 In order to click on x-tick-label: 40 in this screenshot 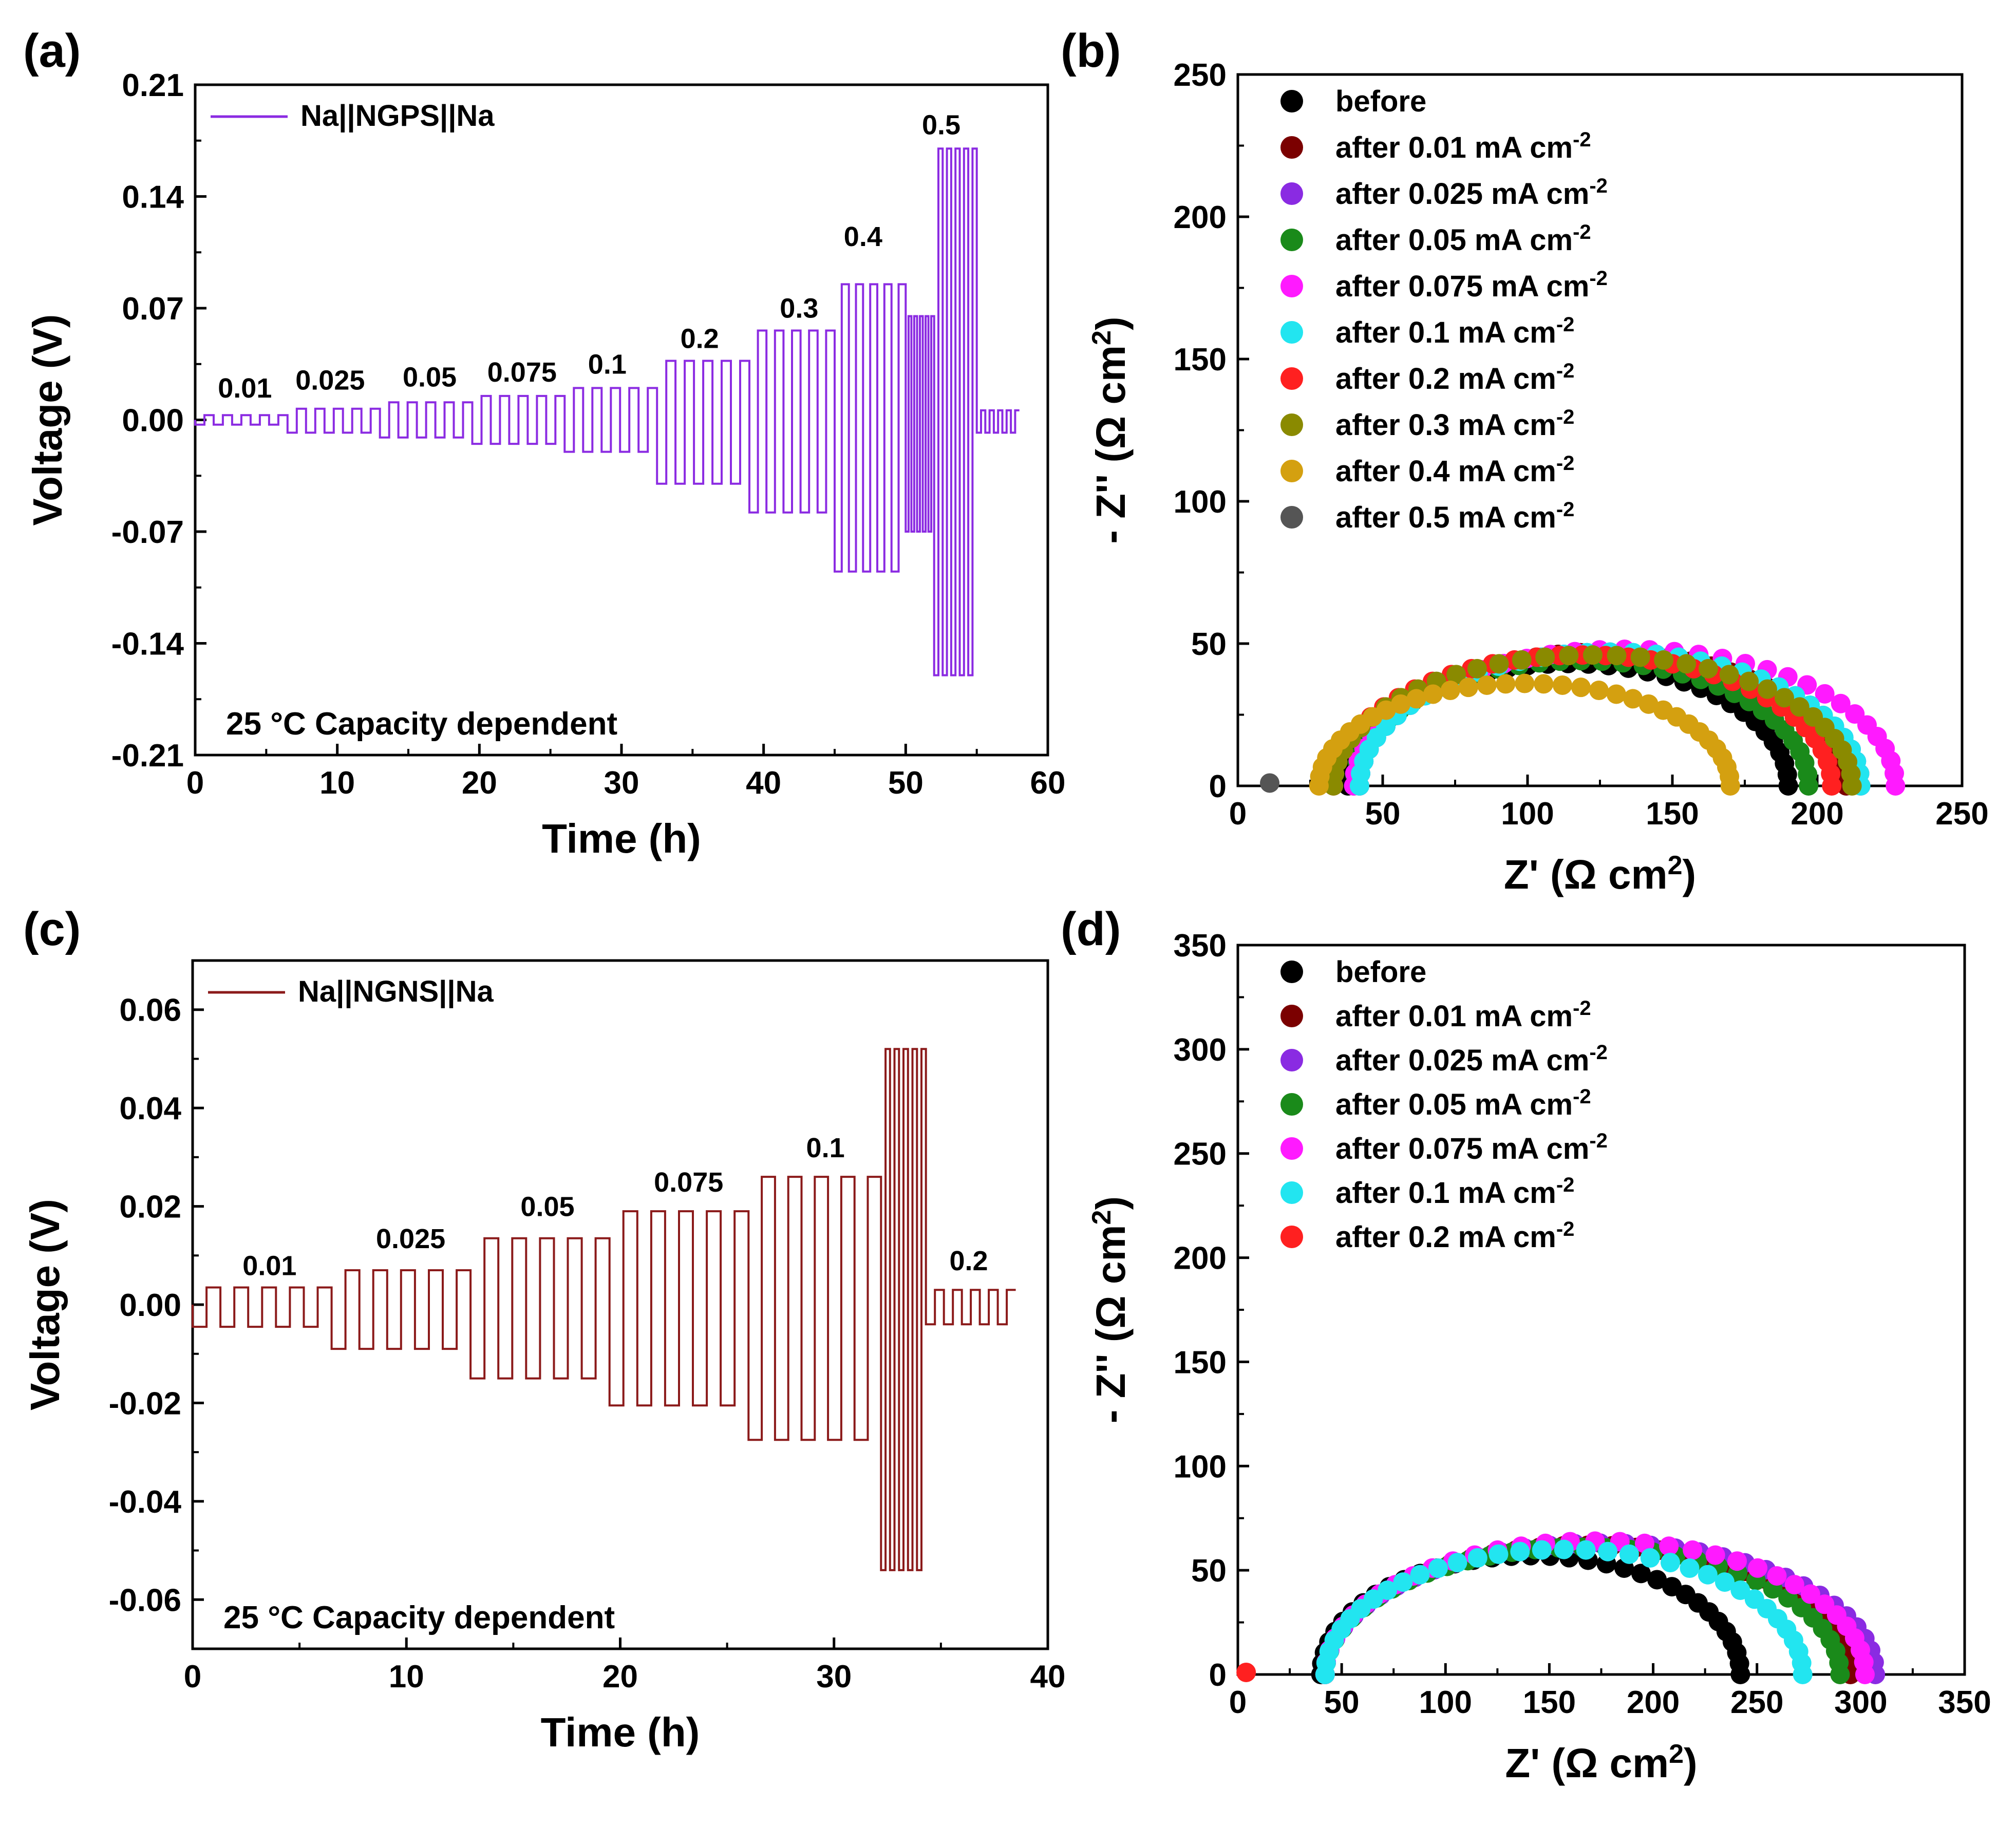, I will do `click(764, 783)`.